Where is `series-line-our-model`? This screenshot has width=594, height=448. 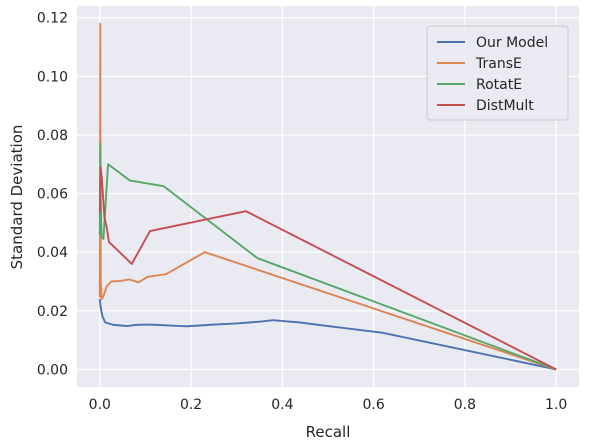
series-line-our-model is located at coordinates (327, 334).